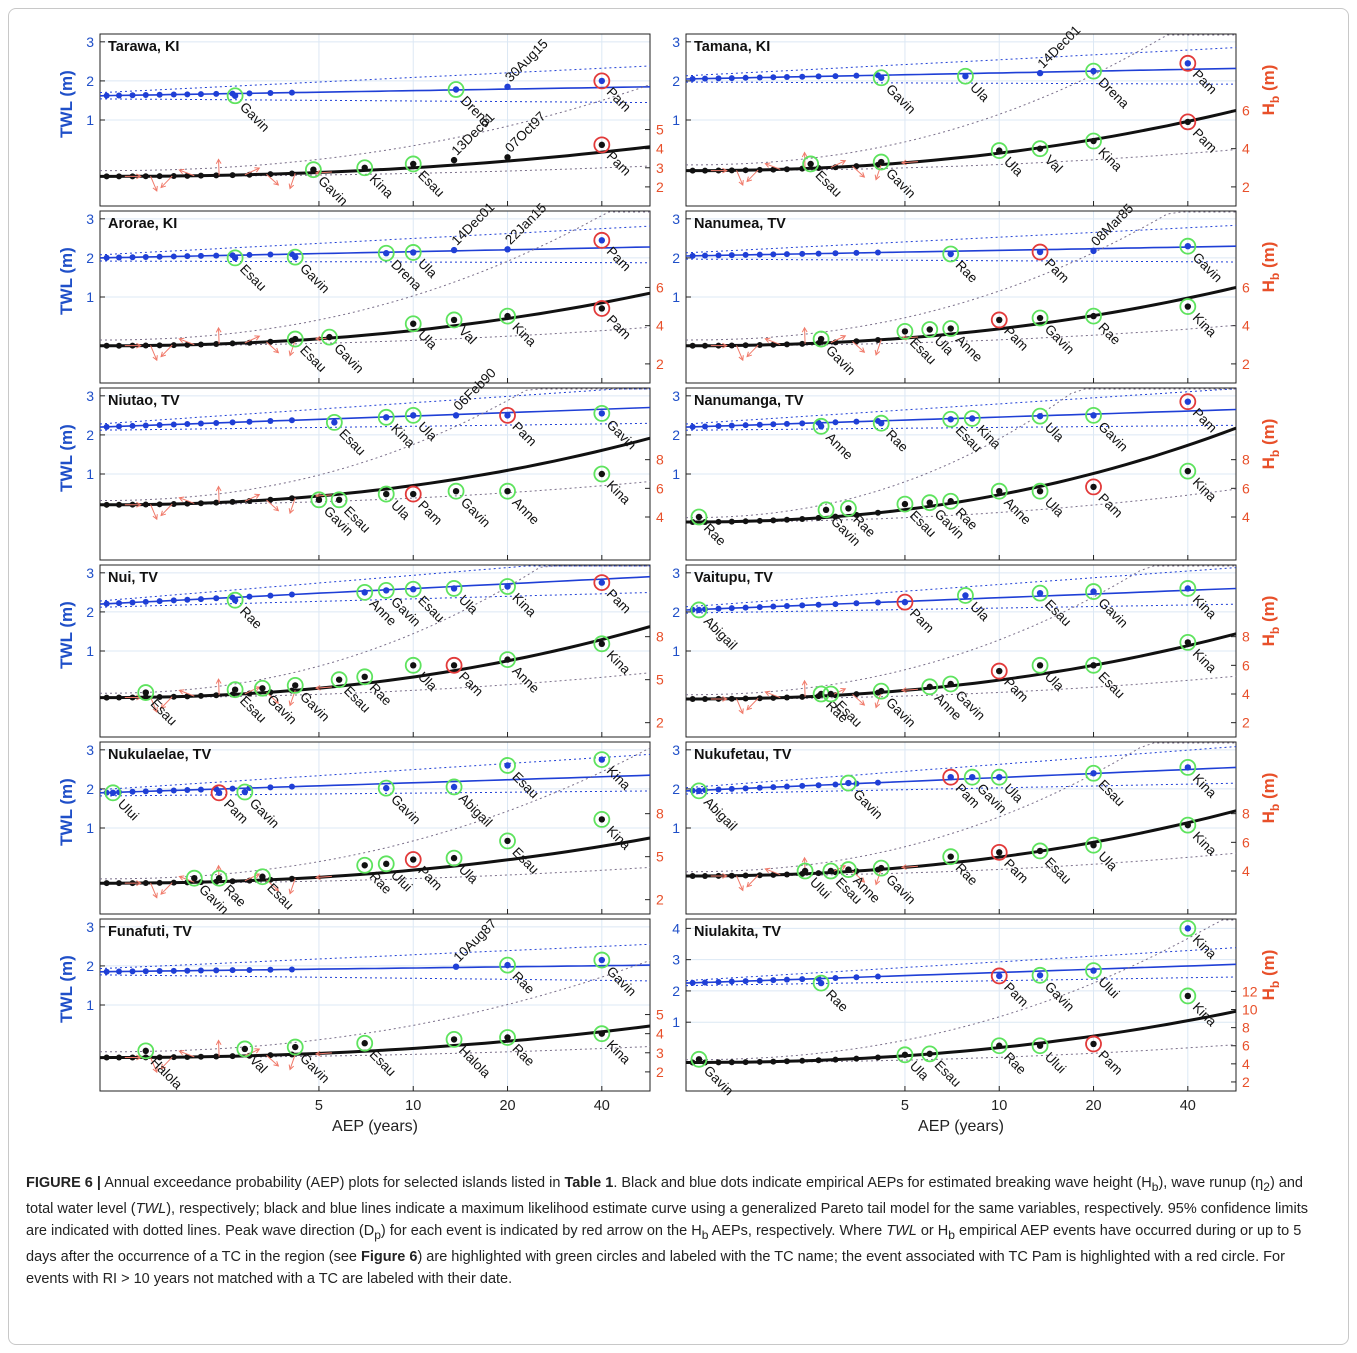  I want to click on hb-axis-label: Hb (m), so click(1270, 267).